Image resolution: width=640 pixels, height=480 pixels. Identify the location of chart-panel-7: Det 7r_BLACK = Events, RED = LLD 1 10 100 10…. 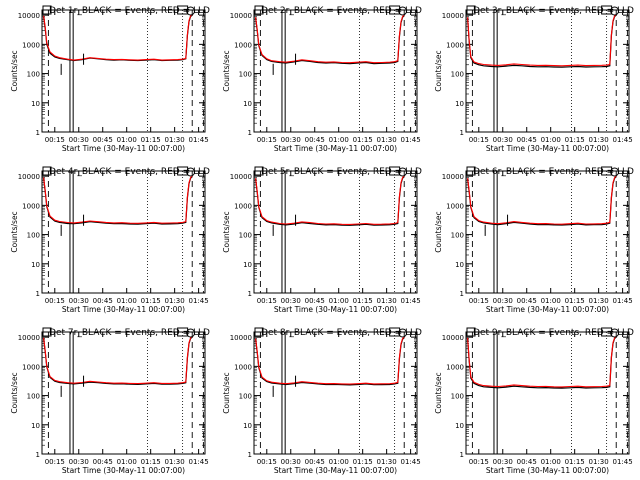
(110, 401).